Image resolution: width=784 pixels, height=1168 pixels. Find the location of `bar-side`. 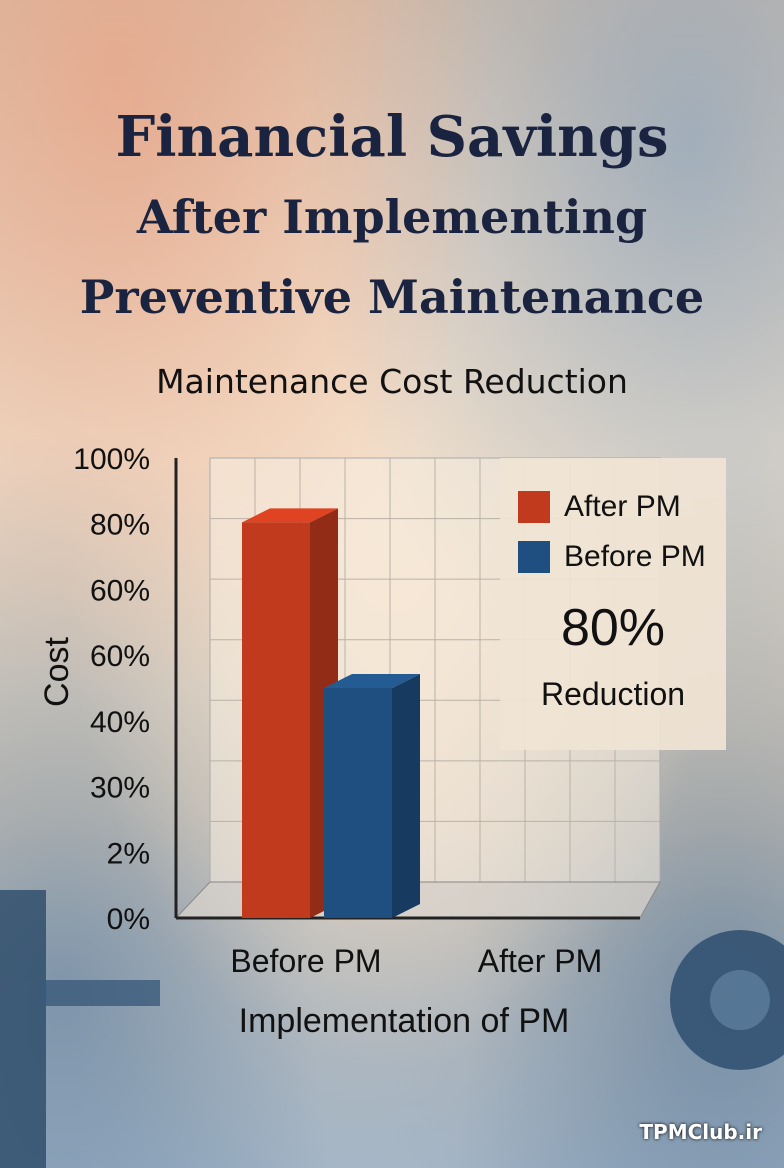

bar-side is located at coordinates (406, 796).